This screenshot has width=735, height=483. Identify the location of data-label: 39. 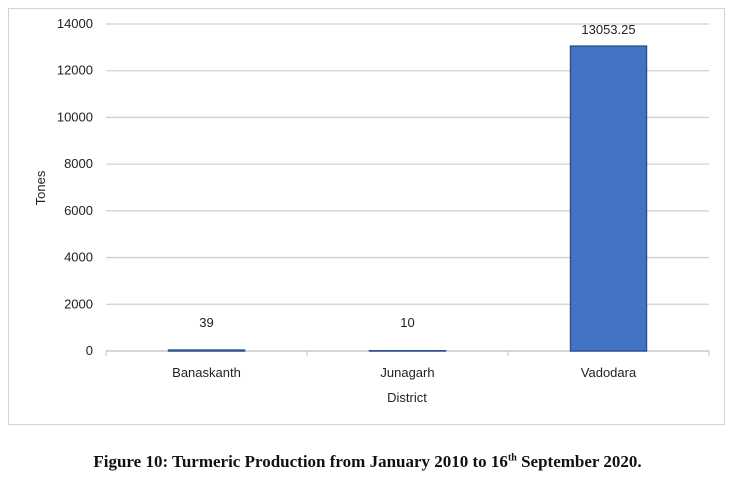
(206, 322).